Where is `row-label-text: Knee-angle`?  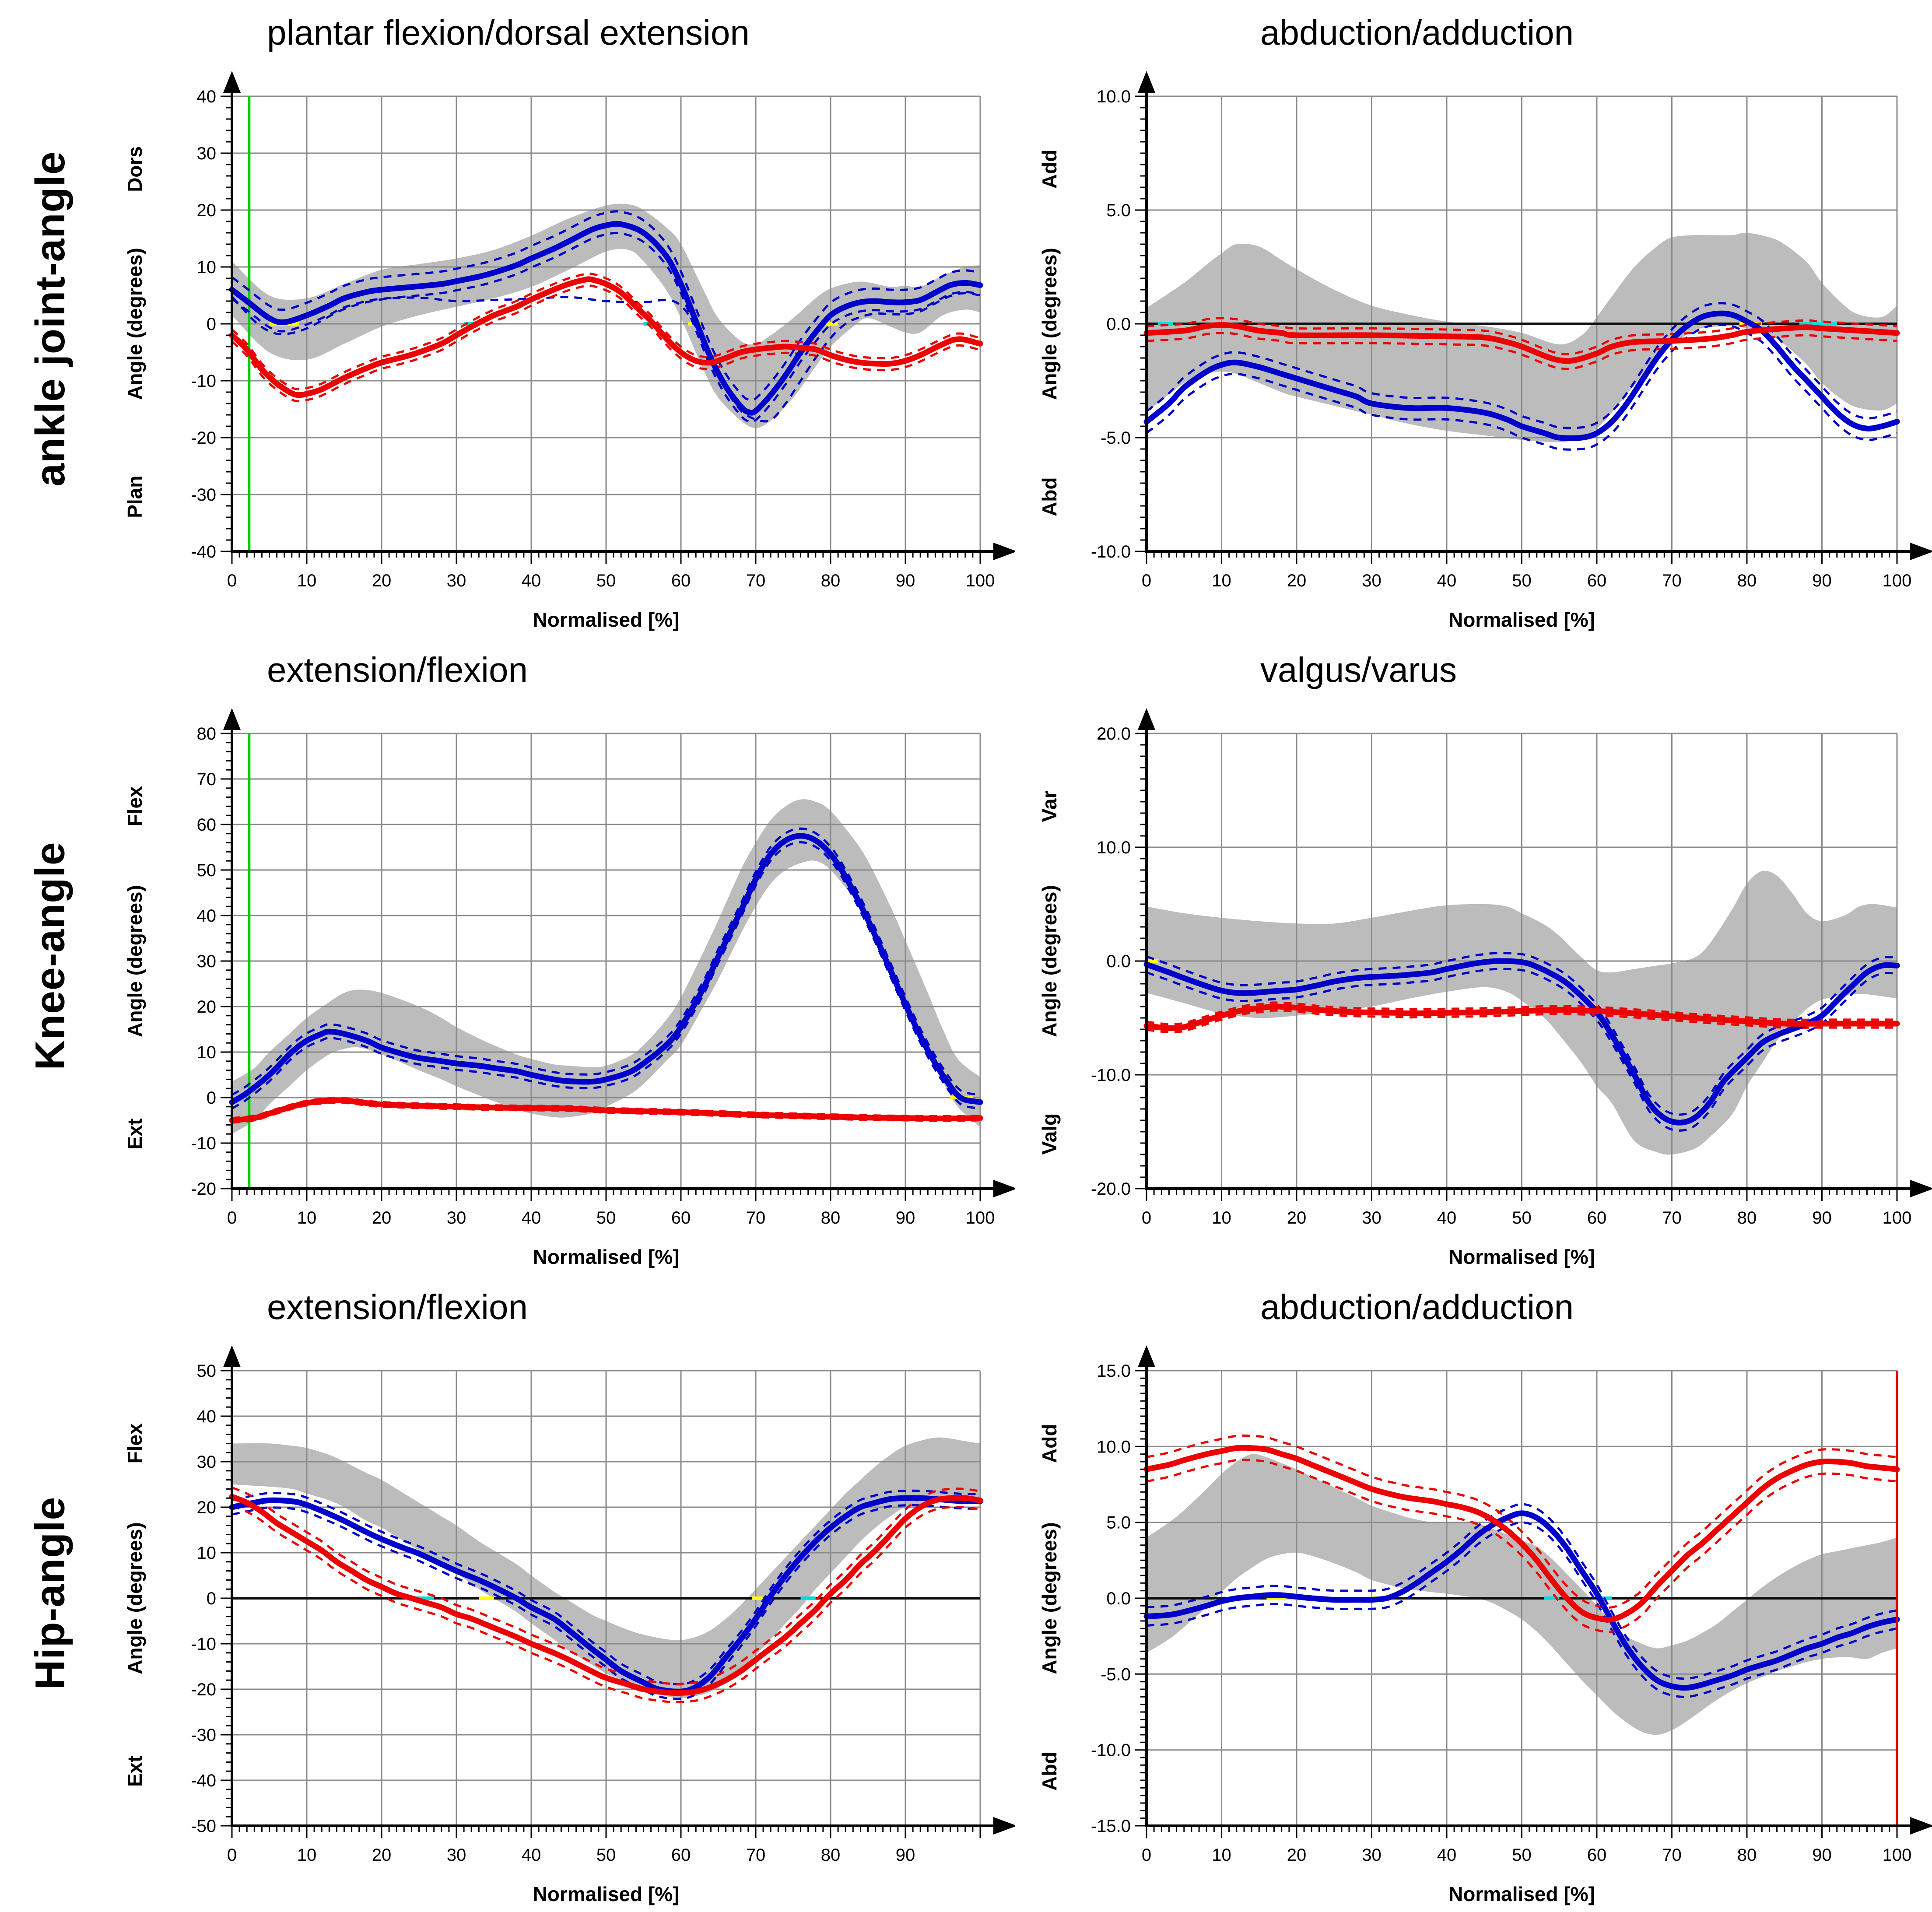 row-label-text: Knee-angle is located at coordinates (51, 955).